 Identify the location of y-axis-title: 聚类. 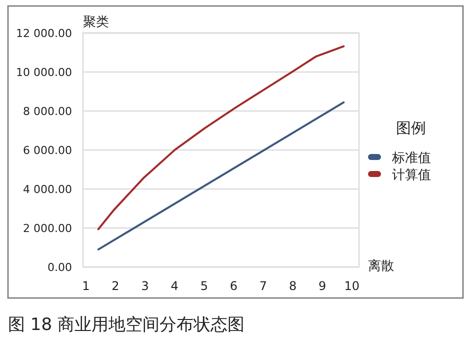
(96, 22).